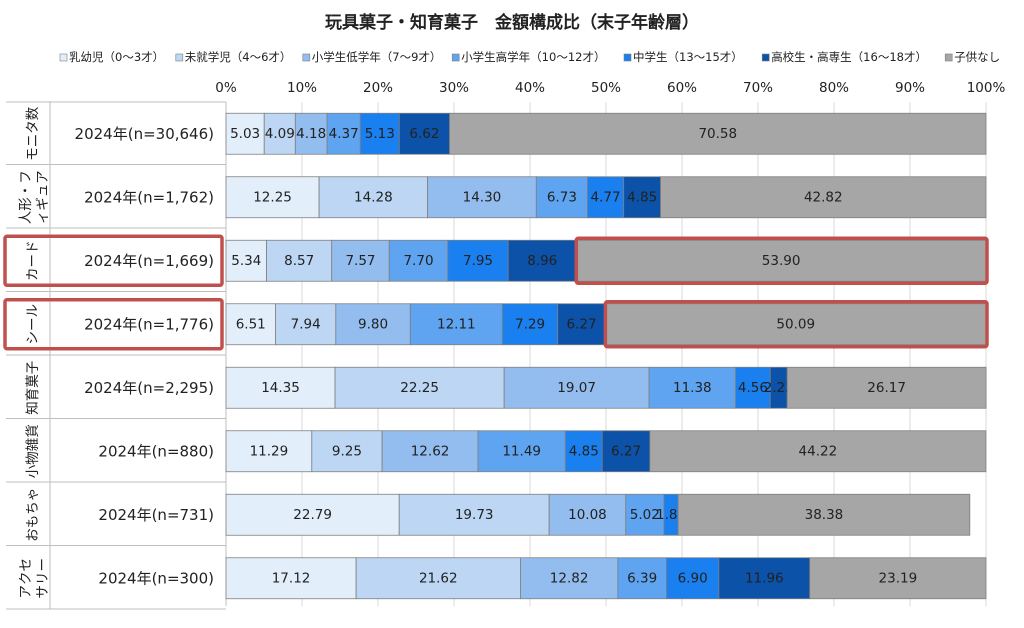  What do you see at coordinates (587, 515) in the screenshot?
I see `data-label-6-2: 10.08` at bounding box center [587, 515].